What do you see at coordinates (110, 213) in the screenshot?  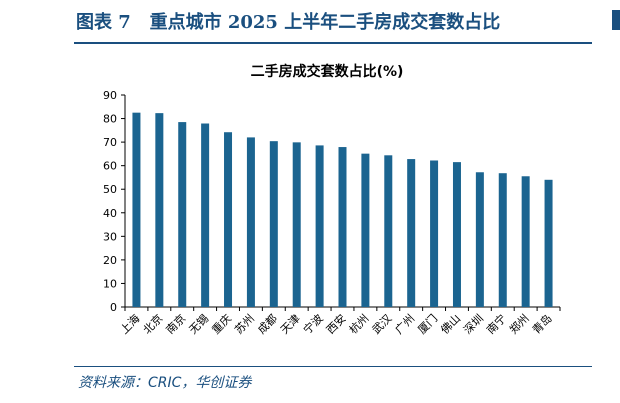 I see `y-tick-label: 40` at bounding box center [110, 213].